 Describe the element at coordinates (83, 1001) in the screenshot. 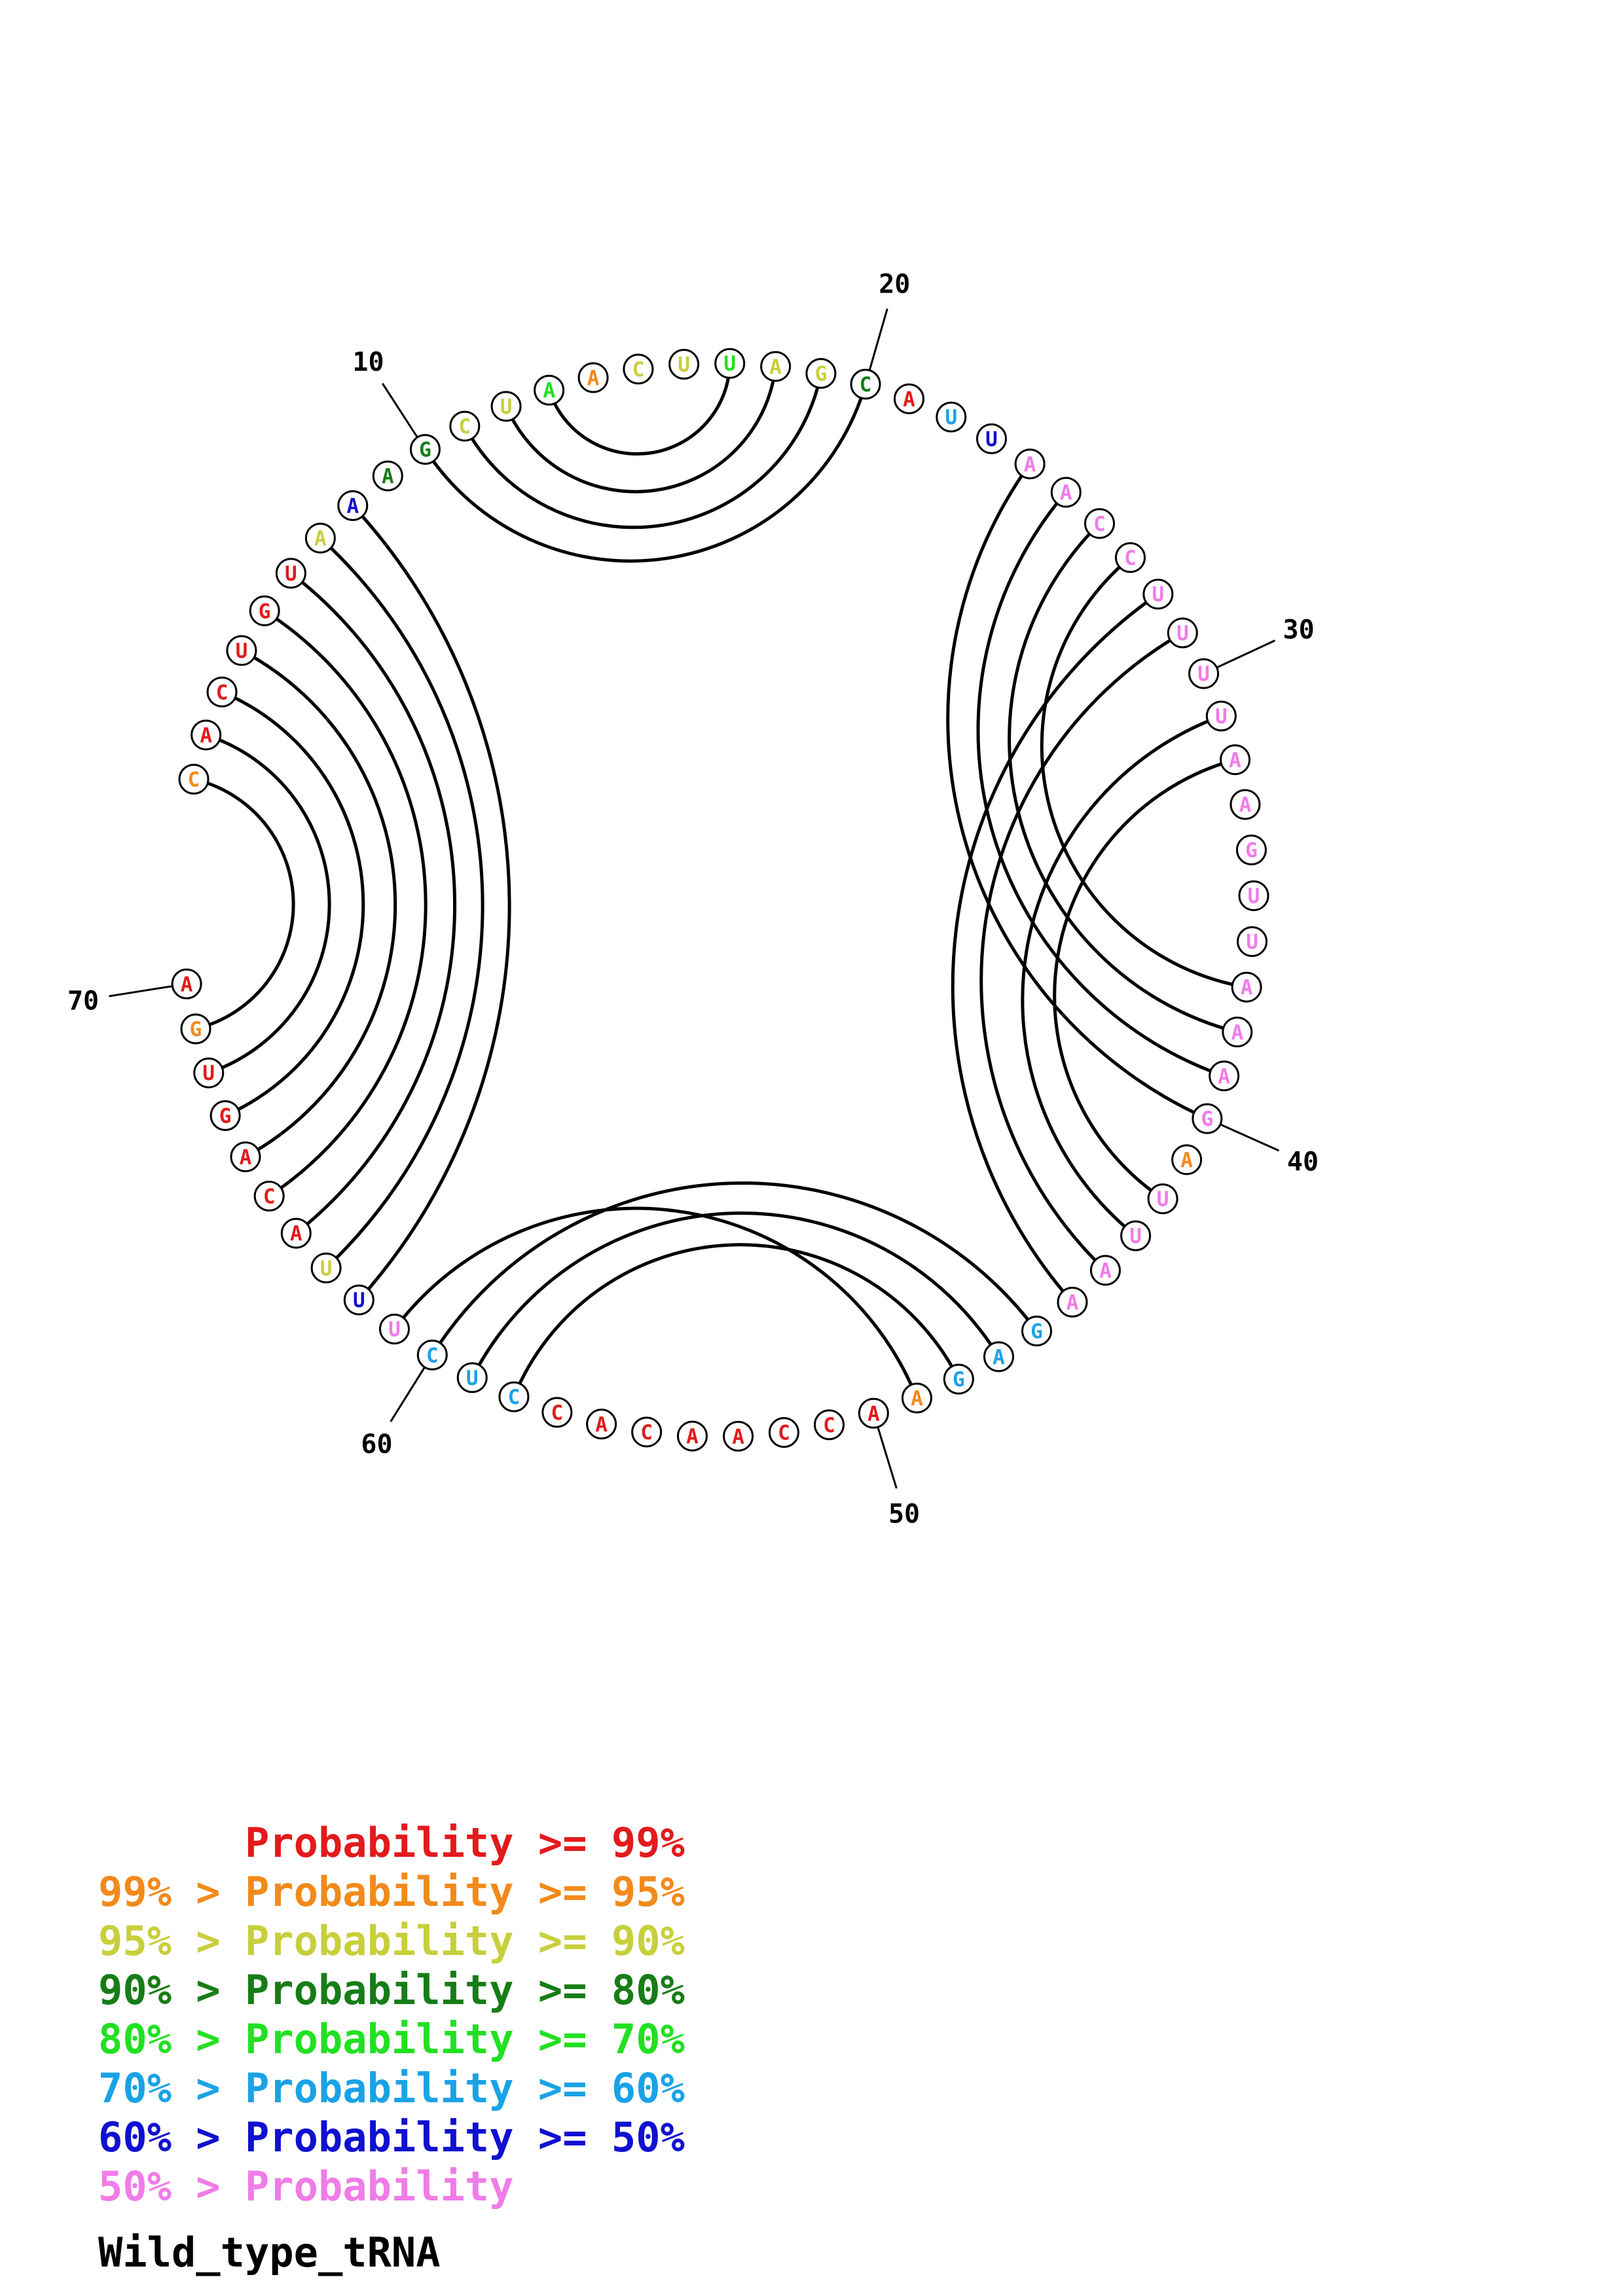

I see `tick-label: 70` at that location.